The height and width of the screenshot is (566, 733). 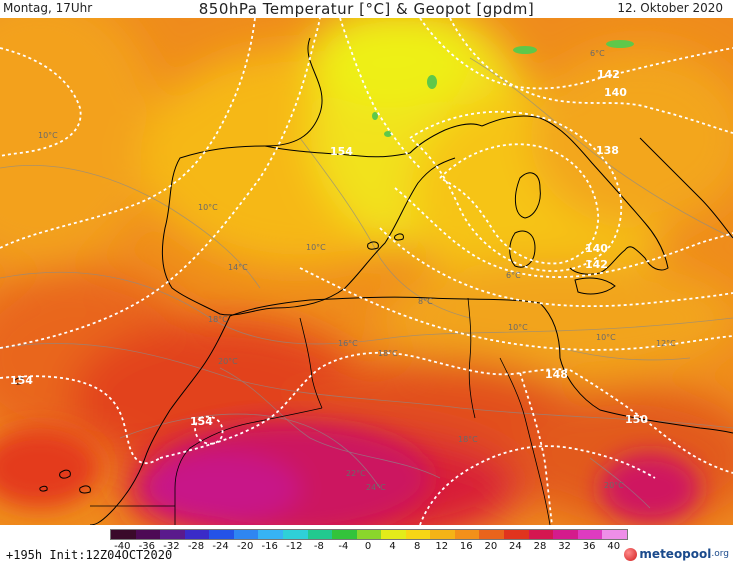 What do you see at coordinates (589, 546) in the screenshot?
I see `color-bar-tick-label: 36` at bounding box center [589, 546].